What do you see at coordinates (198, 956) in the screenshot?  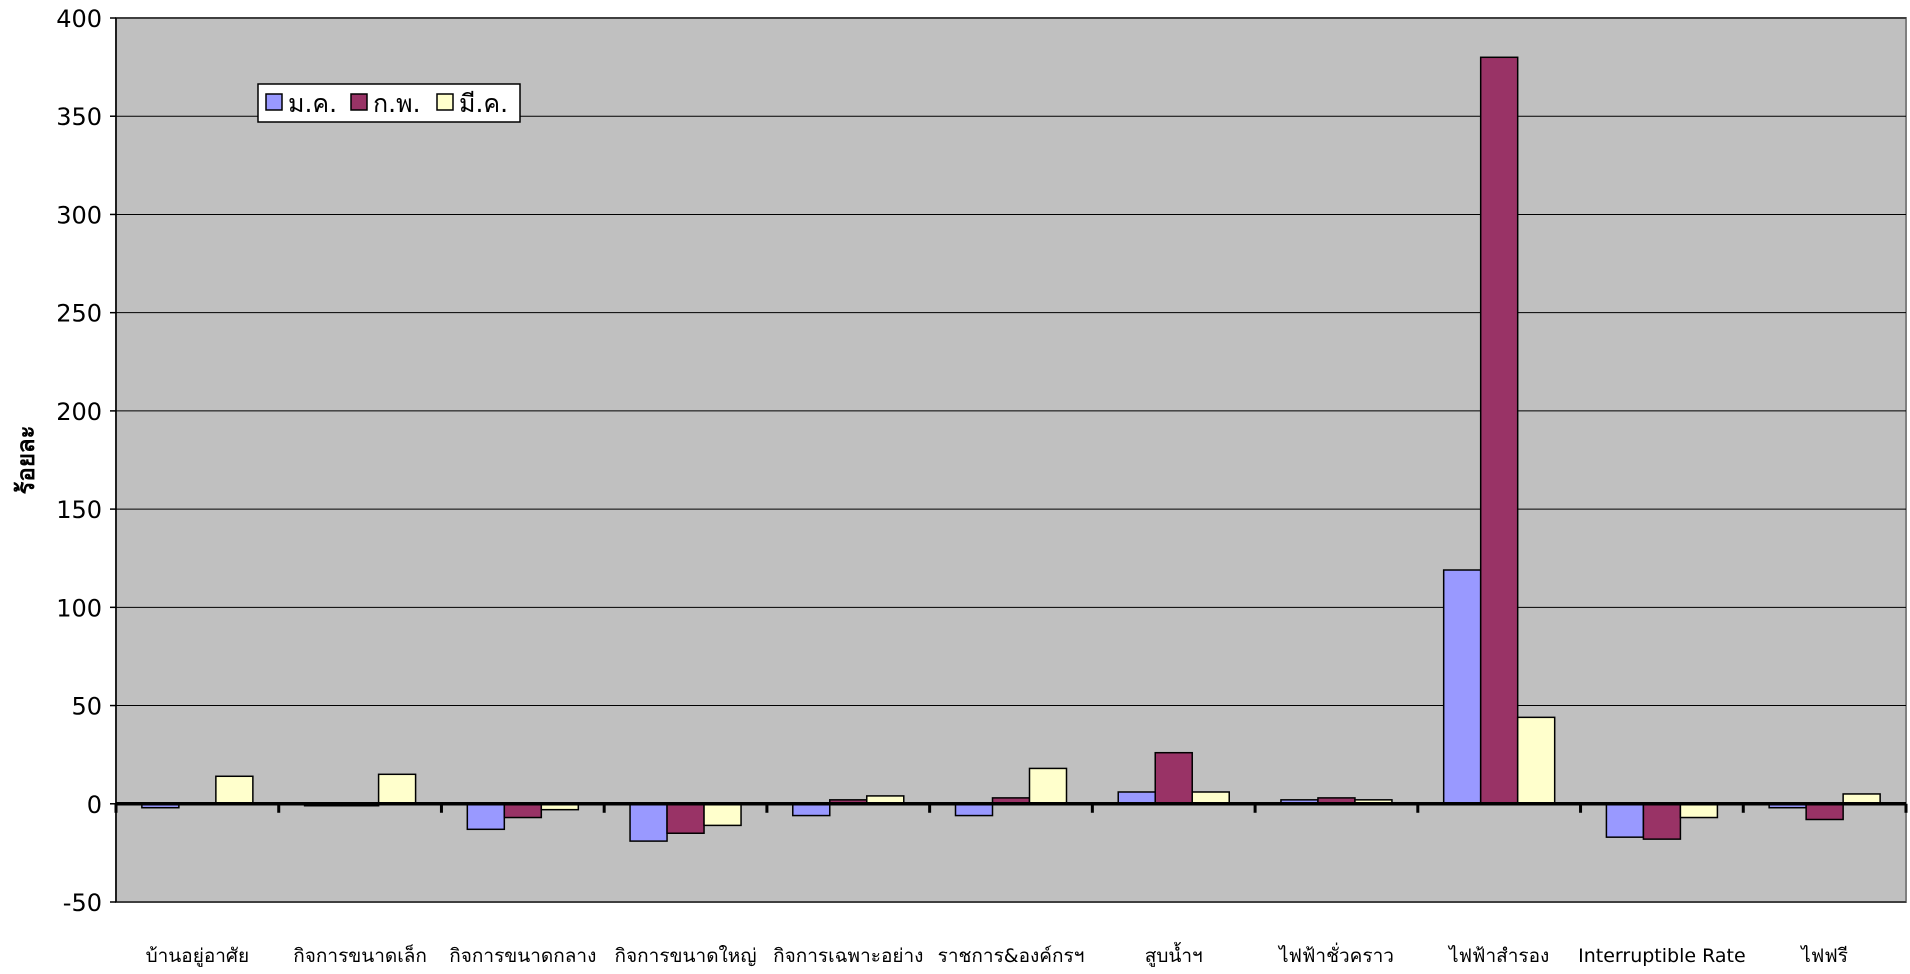 I see `x-tick-label: บ้านอยู่อาศัย` at bounding box center [198, 956].